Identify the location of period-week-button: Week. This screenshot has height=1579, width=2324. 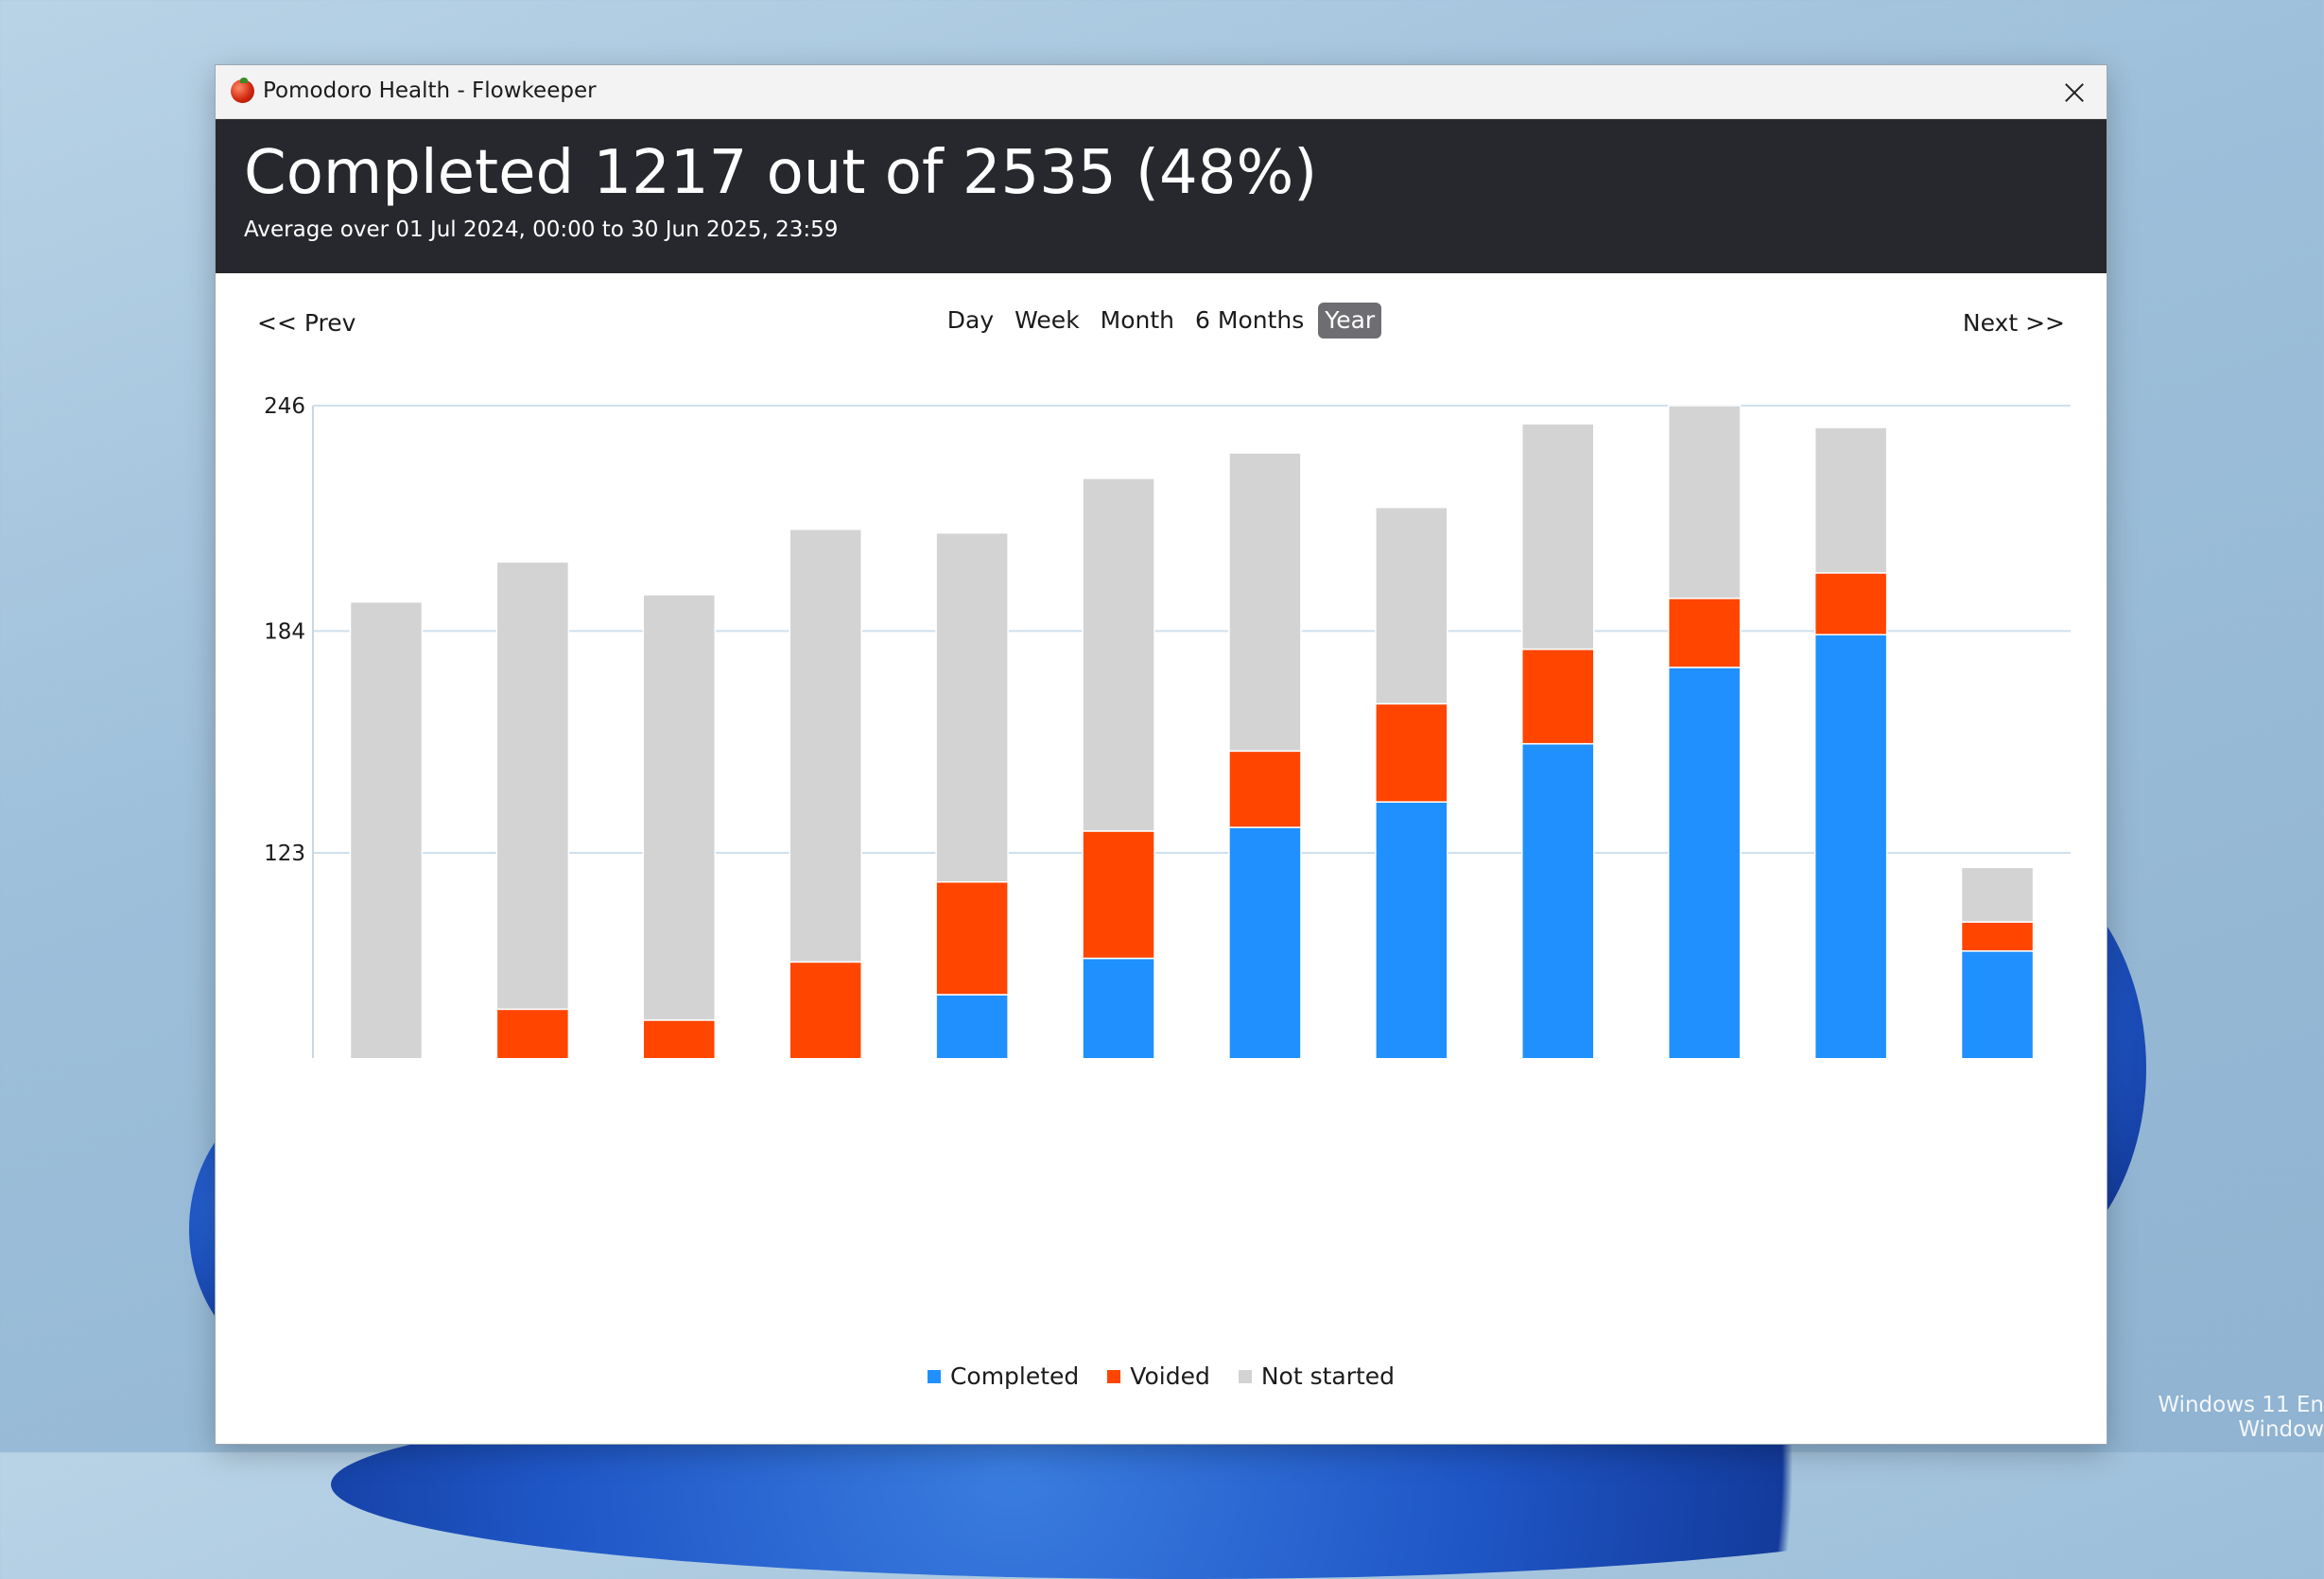
(1047, 320).